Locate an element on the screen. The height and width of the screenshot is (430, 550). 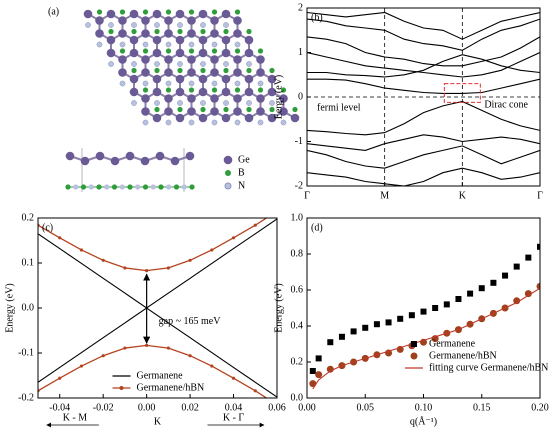
panel-label: (d) is located at coordinates (317, 227).